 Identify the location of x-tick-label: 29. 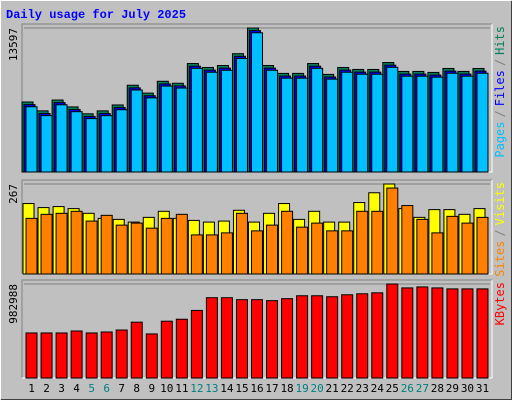
(452, 388).